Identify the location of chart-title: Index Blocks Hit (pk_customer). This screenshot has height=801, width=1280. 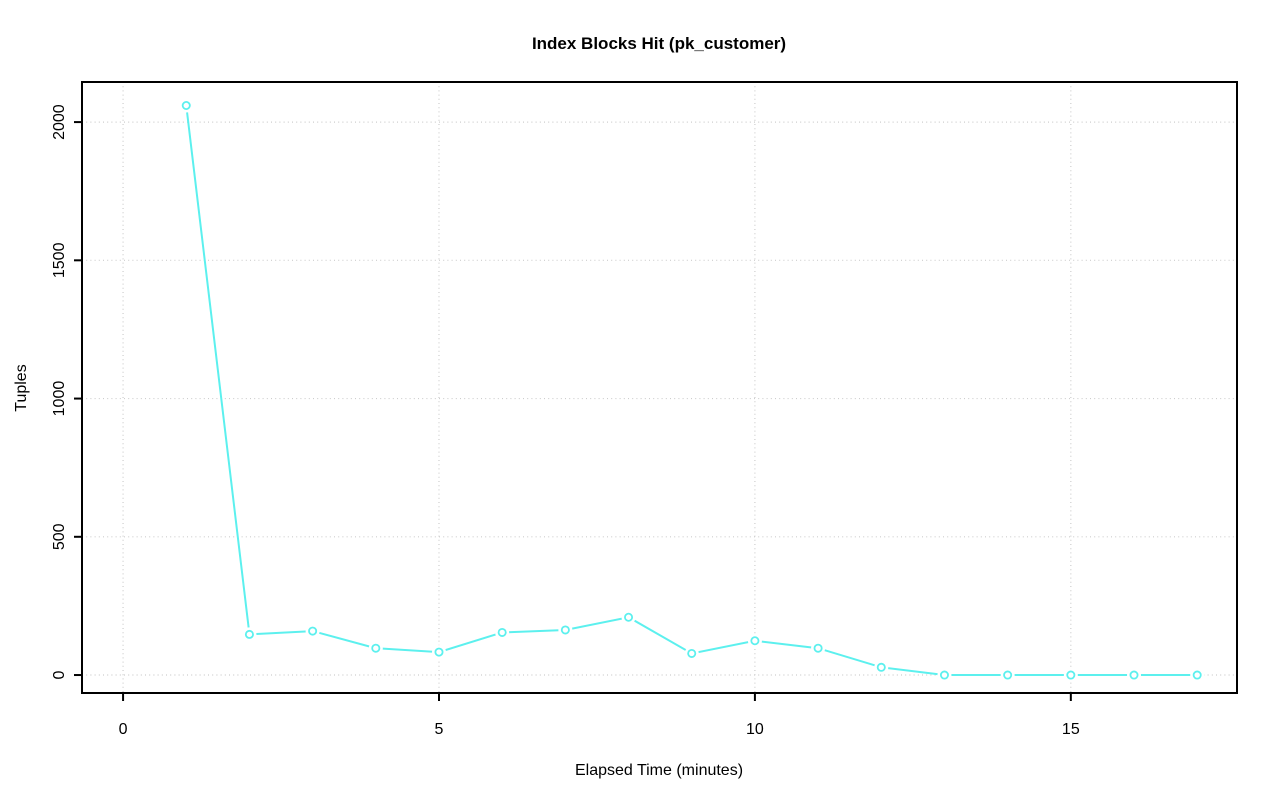
(659, 43).